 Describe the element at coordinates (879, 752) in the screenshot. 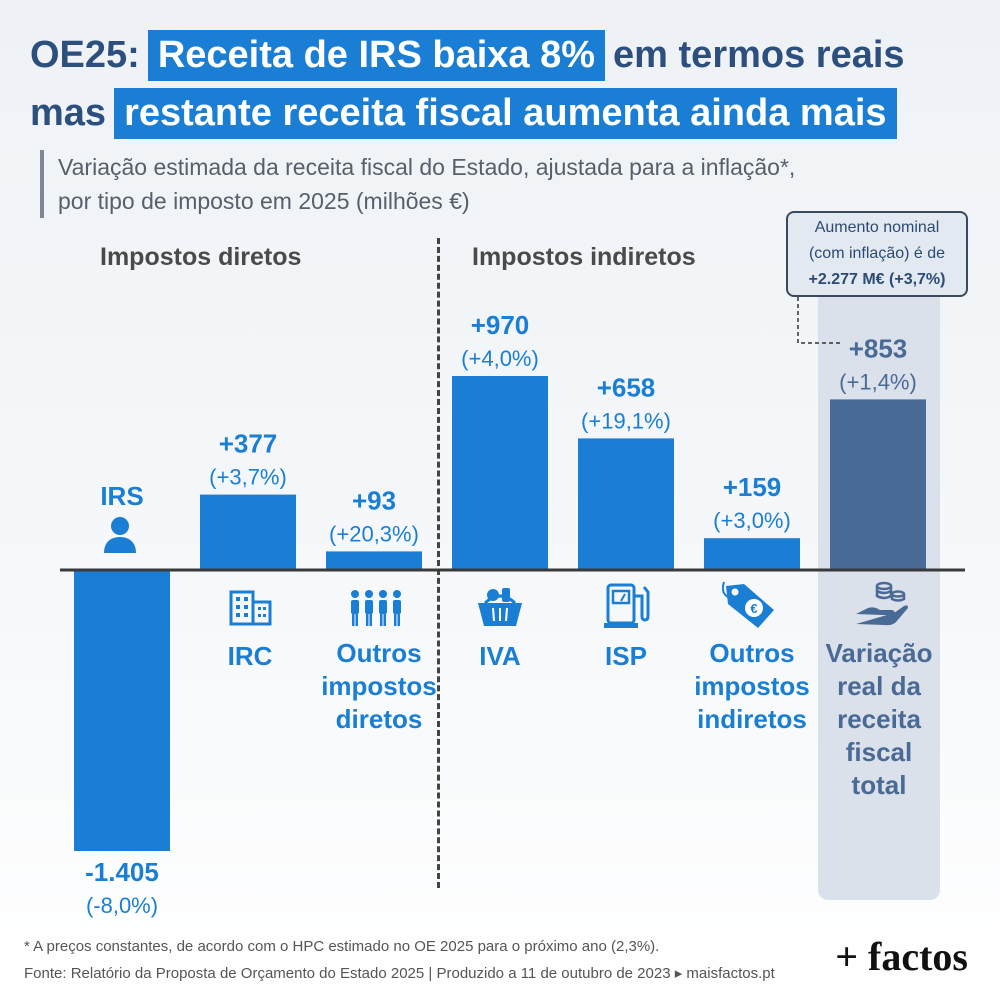

I see `category-label-total-line: fiscal` at that location.